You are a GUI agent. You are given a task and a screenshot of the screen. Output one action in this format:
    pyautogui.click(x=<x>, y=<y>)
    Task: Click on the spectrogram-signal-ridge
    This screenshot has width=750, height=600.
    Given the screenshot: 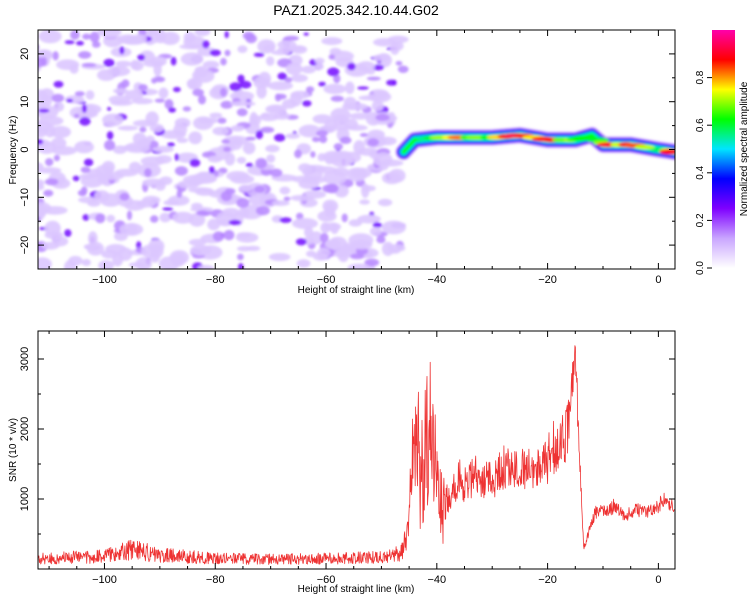 What is the action you would take?
    pyautogui.click(x=535, y=143)
    